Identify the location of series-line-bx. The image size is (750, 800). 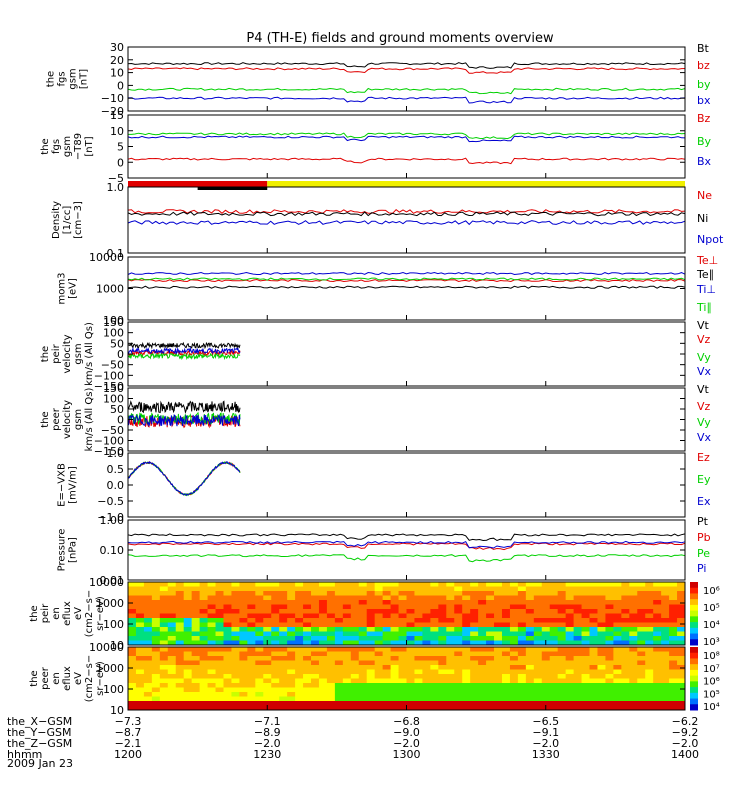
(406, 100).